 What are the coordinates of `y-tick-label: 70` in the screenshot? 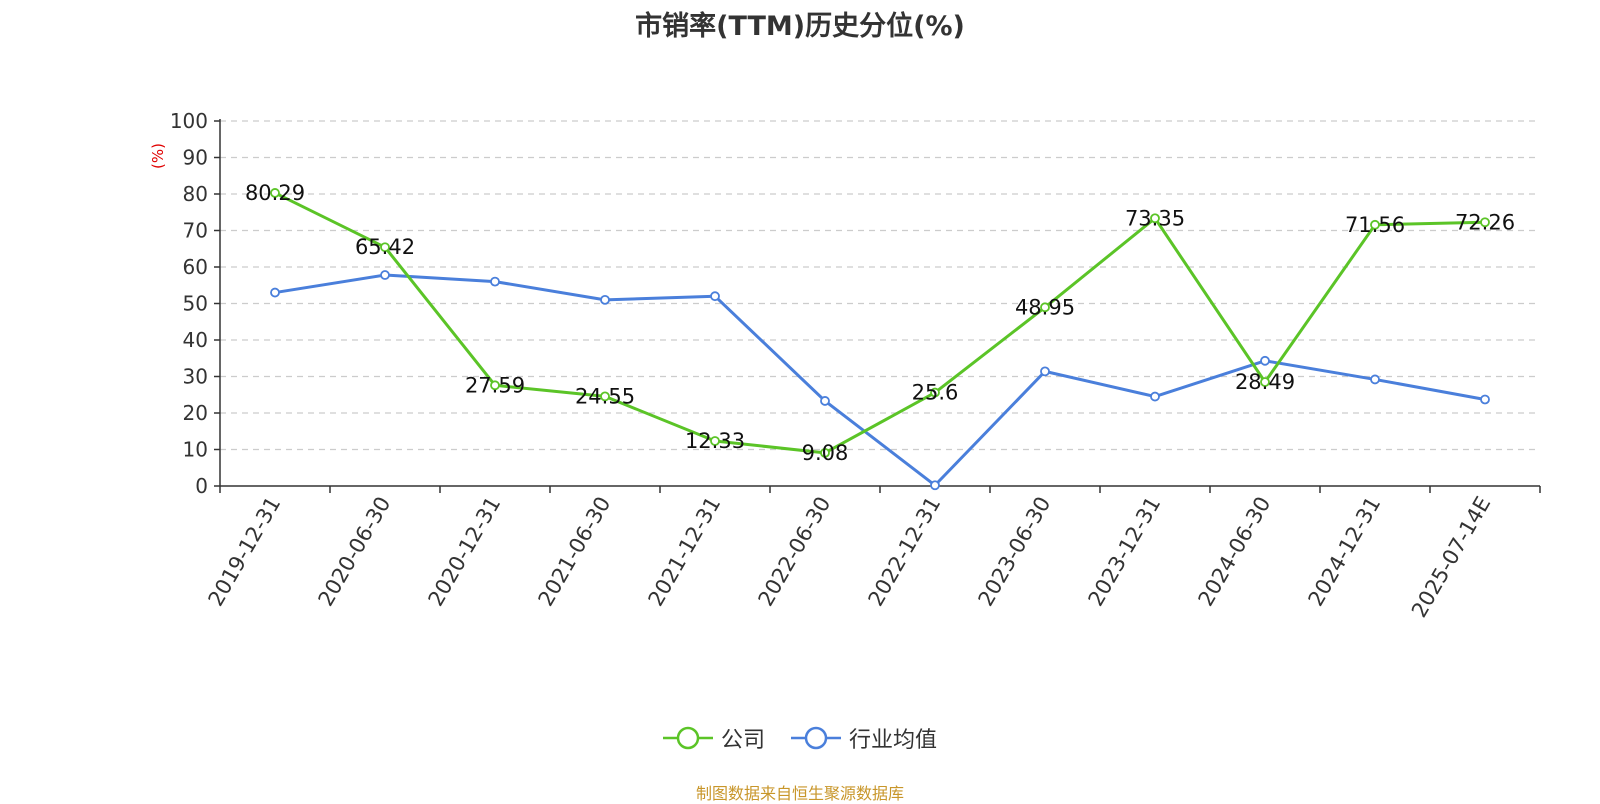 It's located at (195, 231).